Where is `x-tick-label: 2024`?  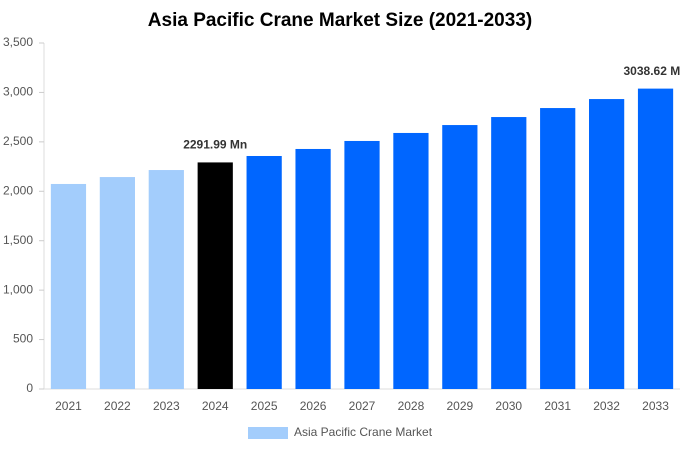
x-tick-label: 2024 is located at coordinates (215, 406).